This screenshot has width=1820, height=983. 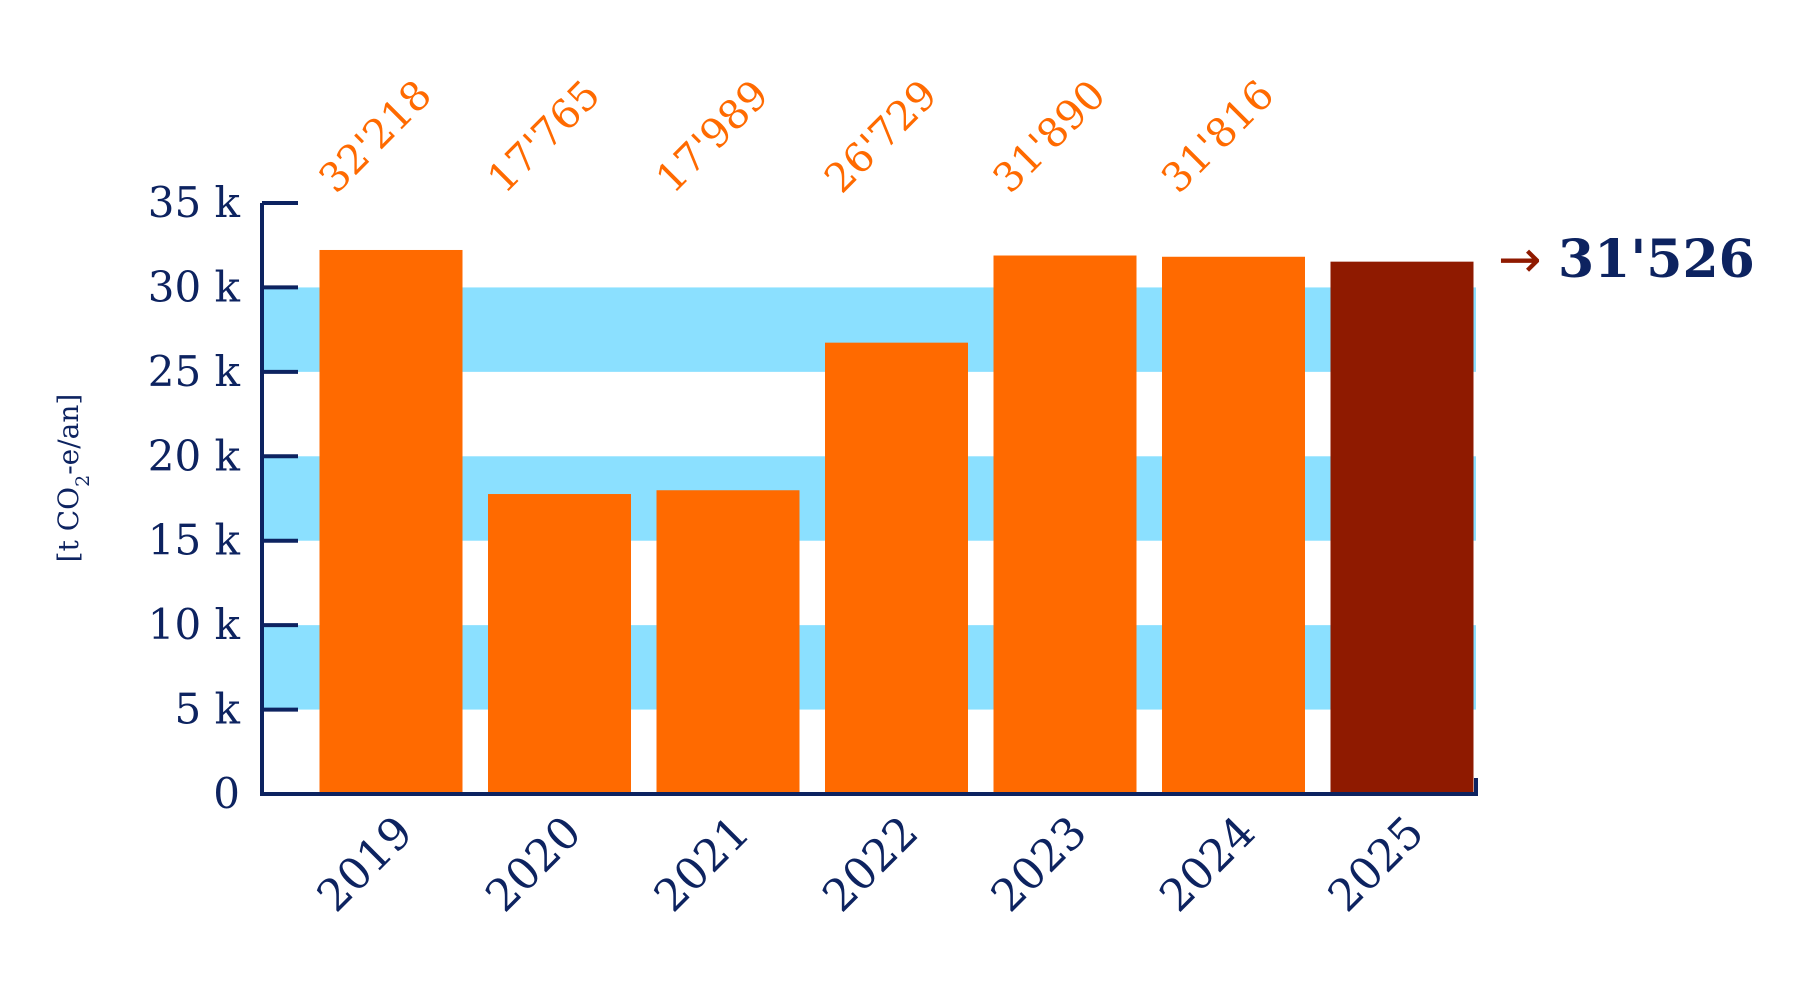 I want to click on x-tick-label: 2022, so click(x=870, y=864).